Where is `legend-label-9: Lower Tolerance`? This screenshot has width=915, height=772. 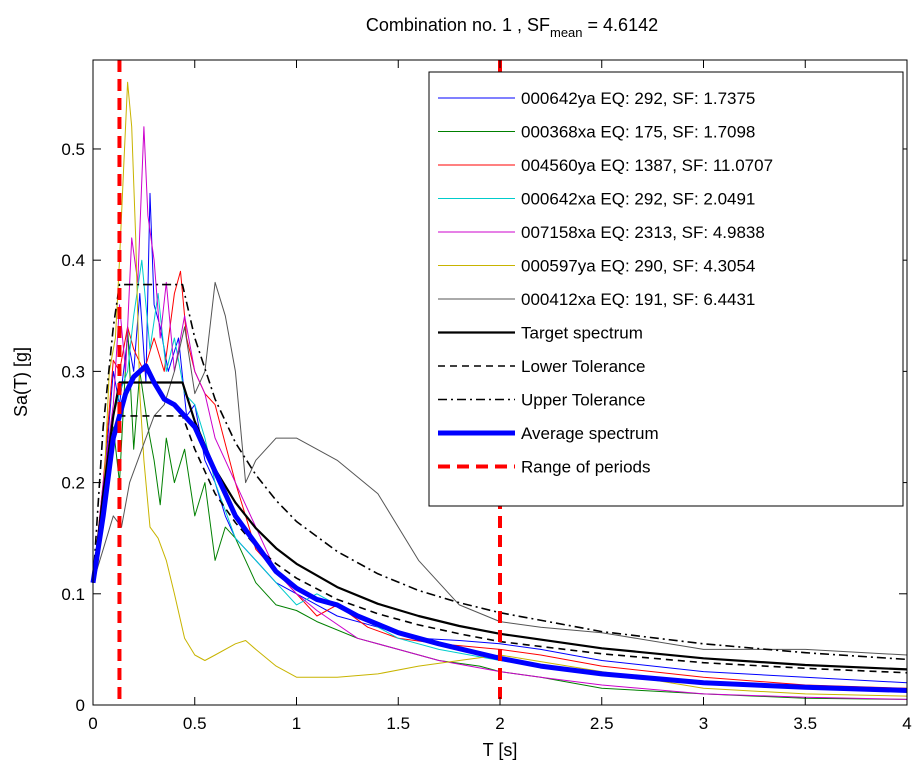 legend-label-9: Lower Tolerance is located at coordinates (583, 366).